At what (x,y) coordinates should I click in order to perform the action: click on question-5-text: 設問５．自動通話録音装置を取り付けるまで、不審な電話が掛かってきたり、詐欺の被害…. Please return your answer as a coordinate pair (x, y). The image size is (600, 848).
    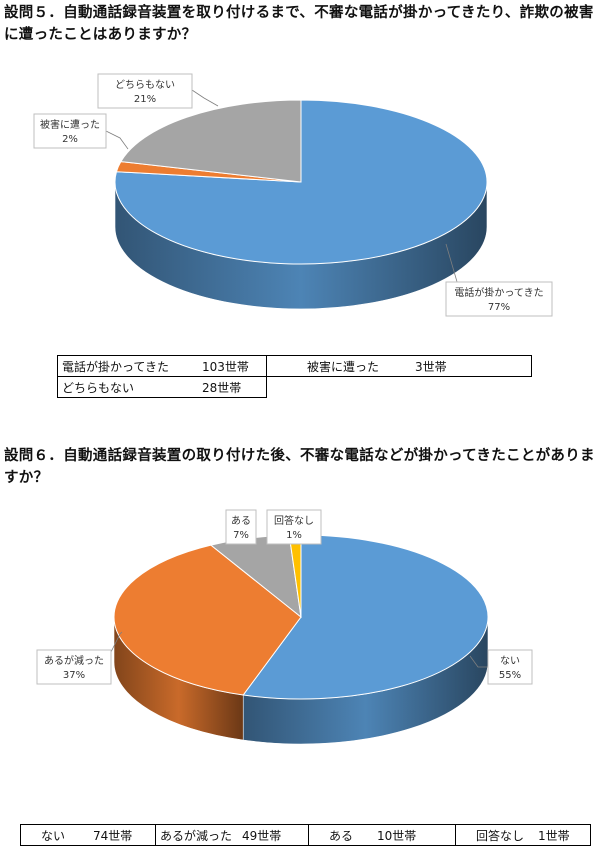
    Looking at the image, I should click on (299, 24).